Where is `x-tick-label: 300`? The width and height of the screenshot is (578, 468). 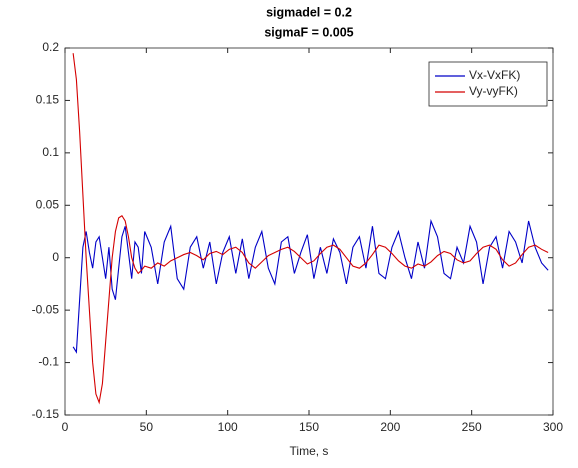
x-tick-label: 300 is located at coordinates (553, 427).